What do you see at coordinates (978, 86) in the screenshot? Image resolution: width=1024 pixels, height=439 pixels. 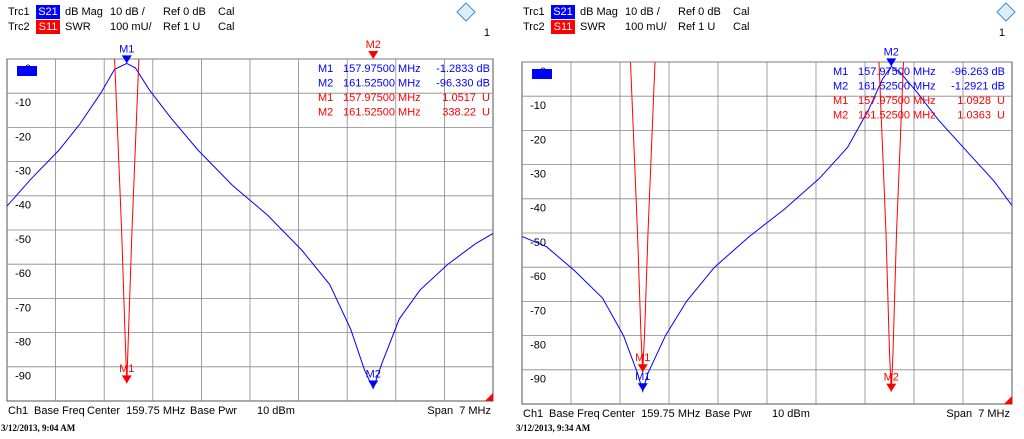 I see `readout-value: -1.2921 dB` at bounding box center [978, 86].